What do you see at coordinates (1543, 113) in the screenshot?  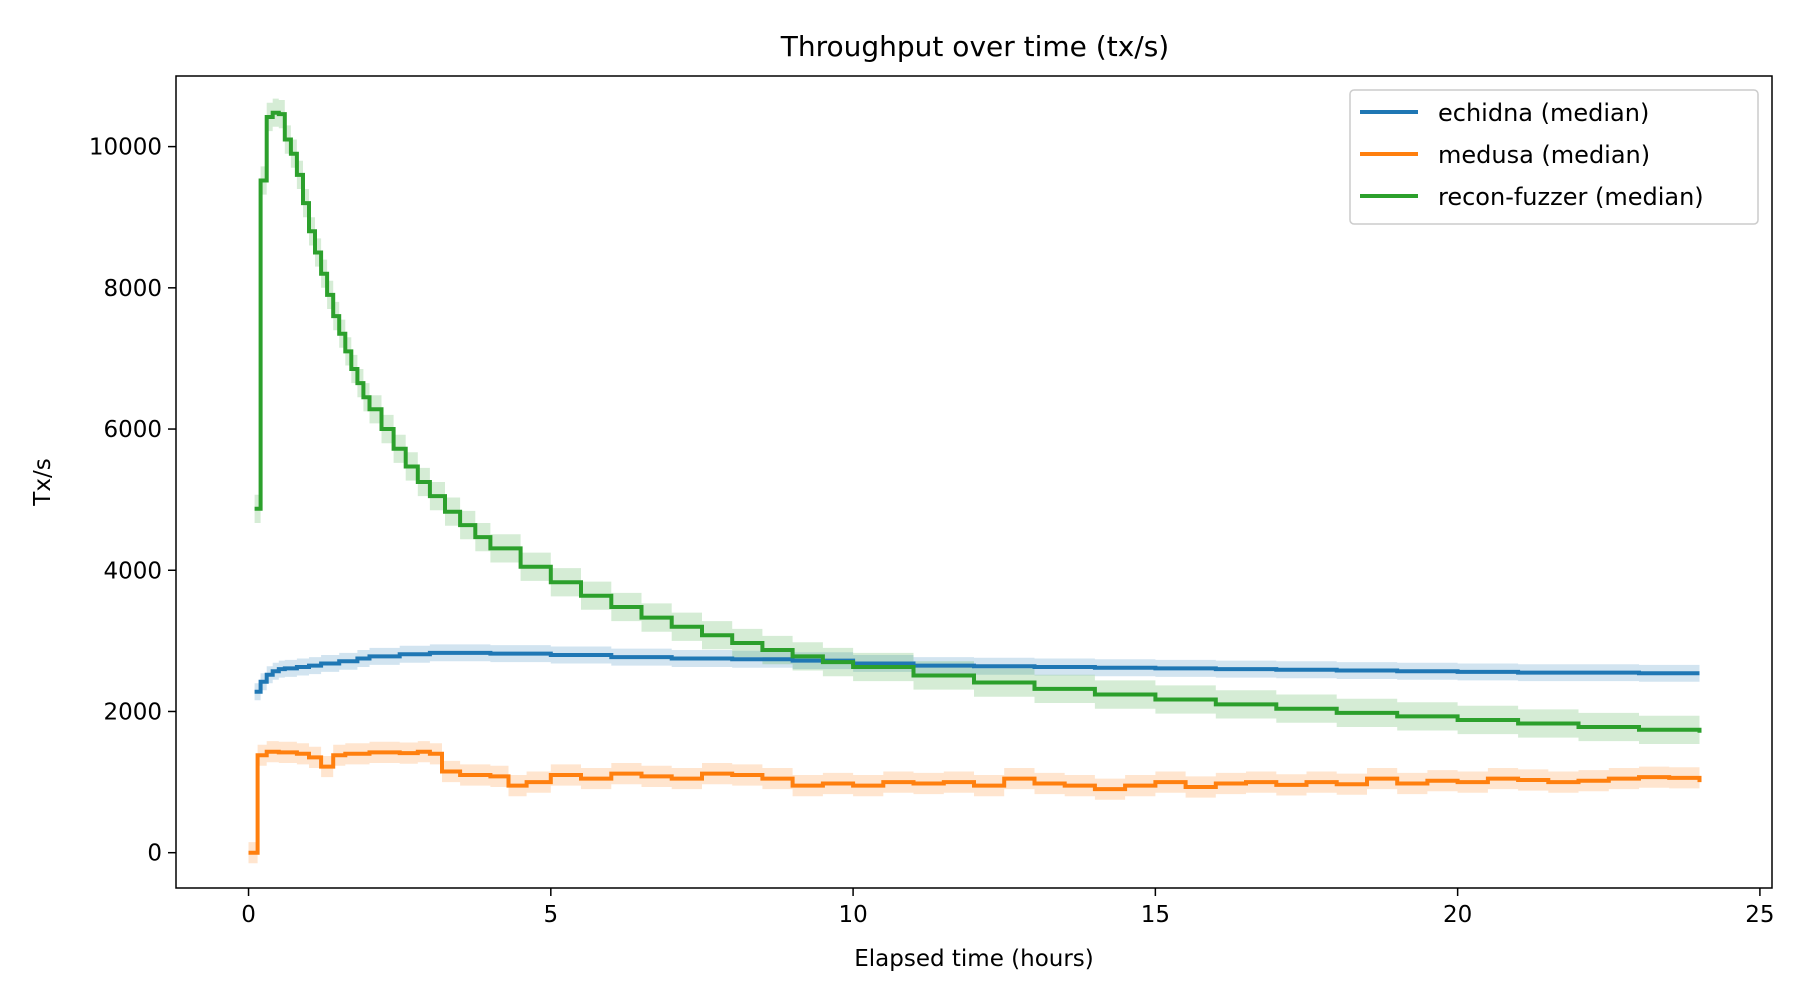 I see `legend-label-echidna: echidna (median)` at bounding box center [1543, 113].